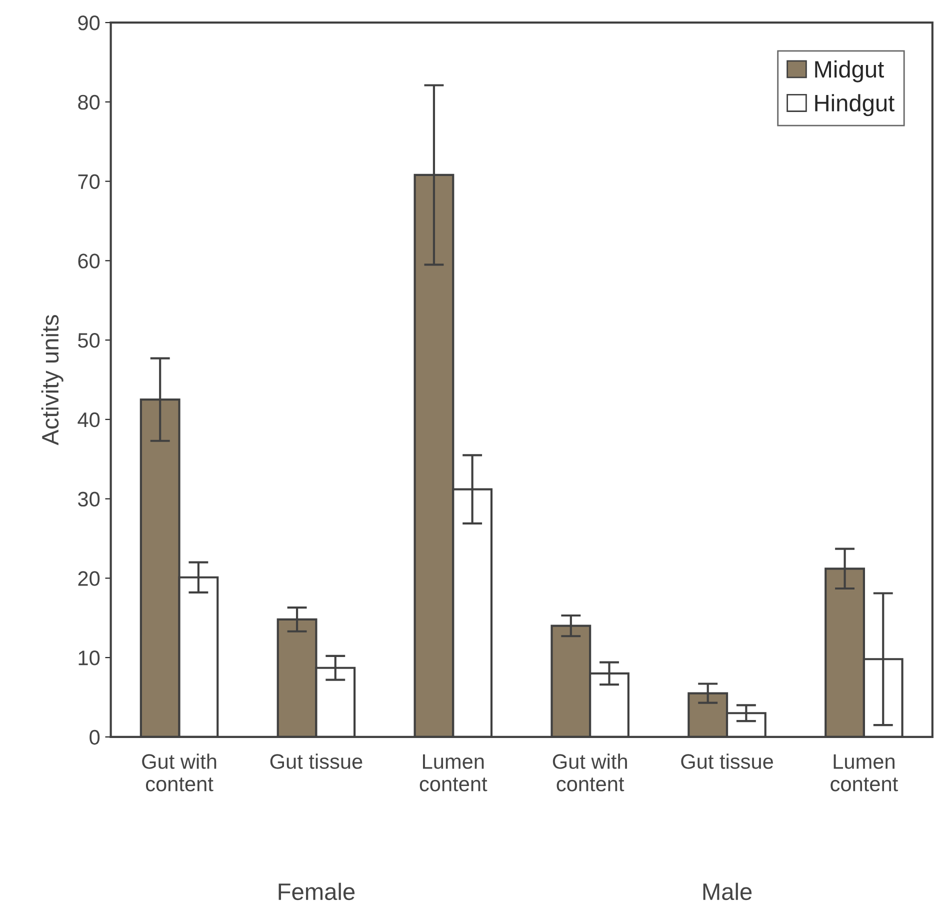 This screenshot has height=902, width=939. Describe the element at coordinates (89, 578) in the screenshot. I see `y-tick-label: 20` at that location.